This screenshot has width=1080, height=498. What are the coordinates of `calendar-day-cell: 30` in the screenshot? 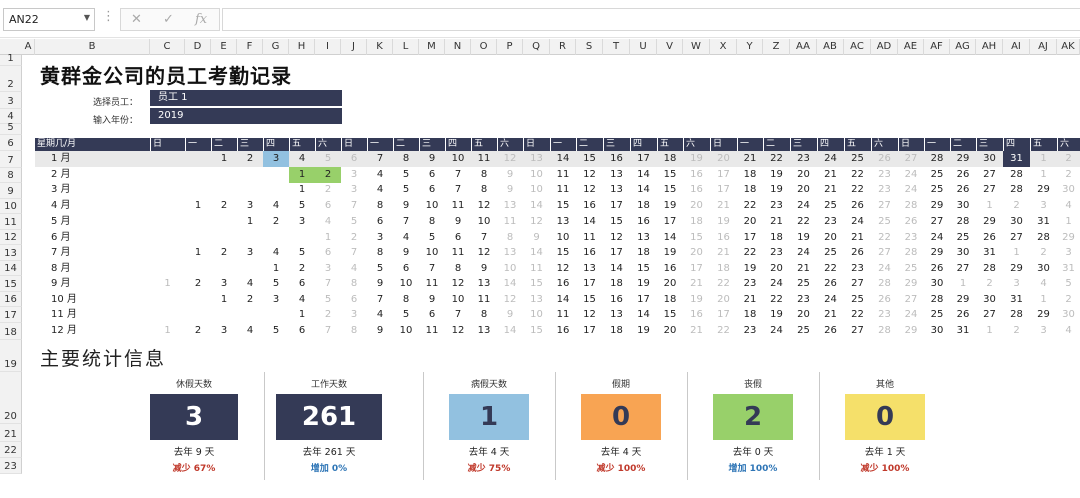 It's located at (1068, 189).